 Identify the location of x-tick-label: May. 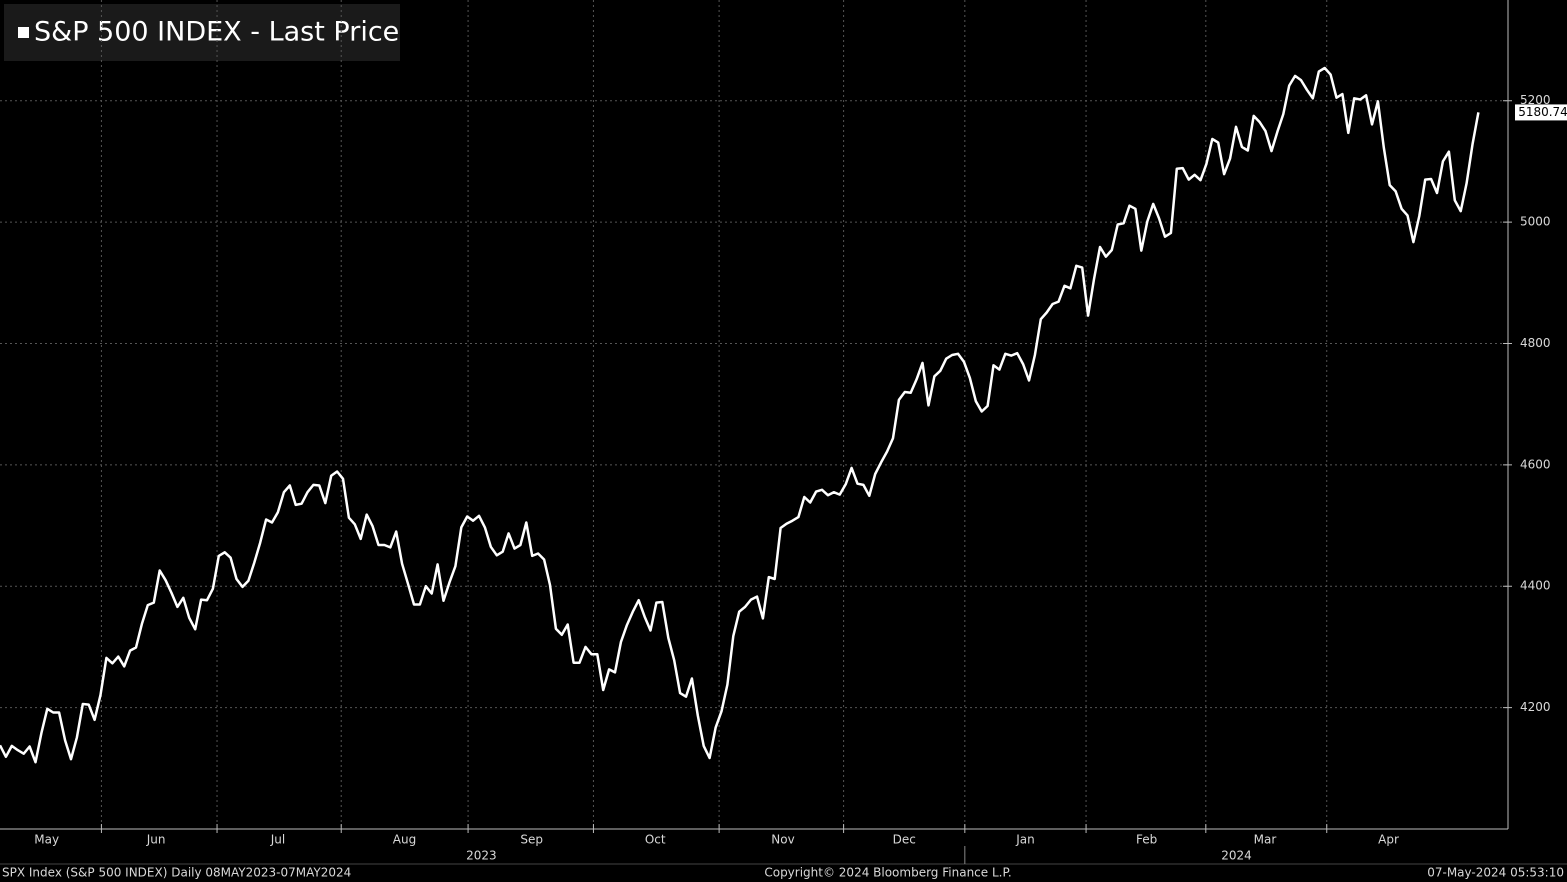
(46, 840).